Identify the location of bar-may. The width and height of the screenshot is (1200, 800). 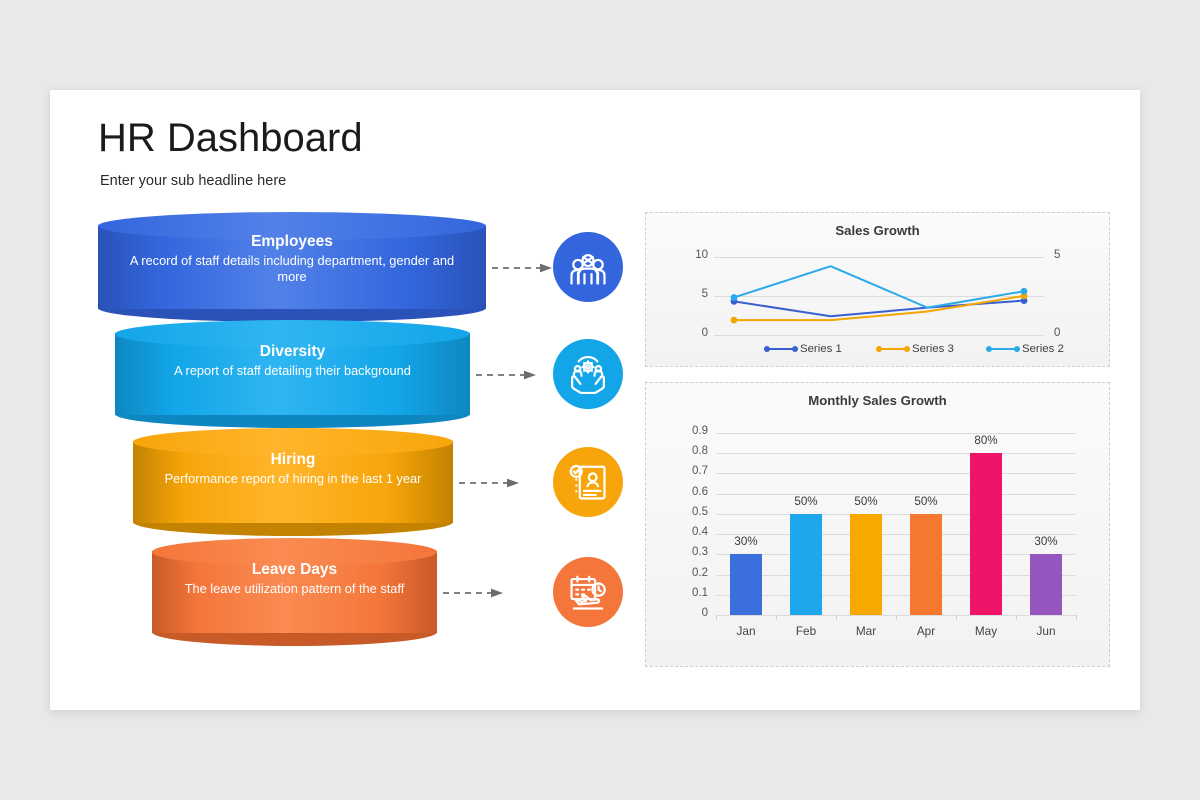
(986, 534).